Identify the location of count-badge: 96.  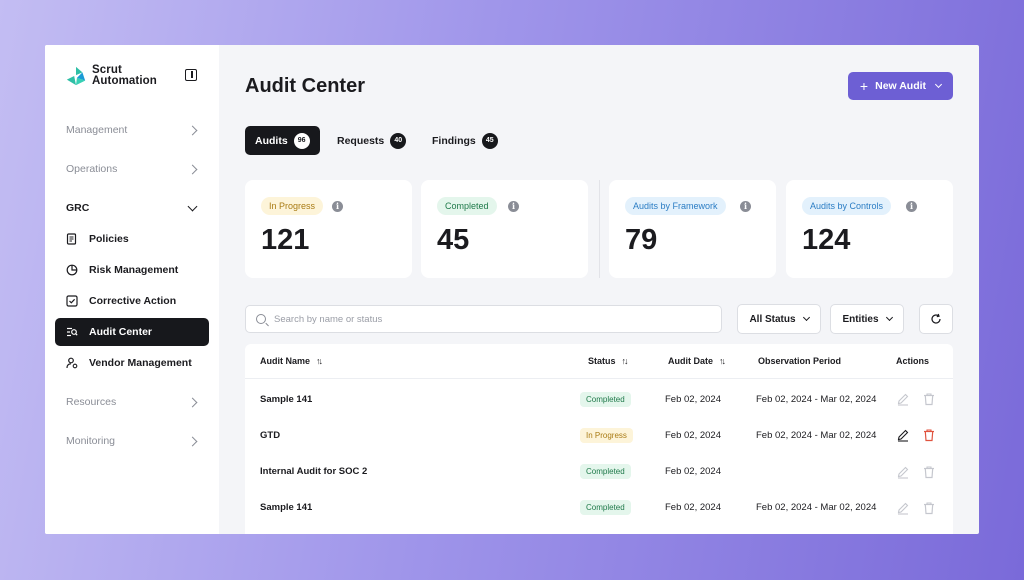
(301, 140).